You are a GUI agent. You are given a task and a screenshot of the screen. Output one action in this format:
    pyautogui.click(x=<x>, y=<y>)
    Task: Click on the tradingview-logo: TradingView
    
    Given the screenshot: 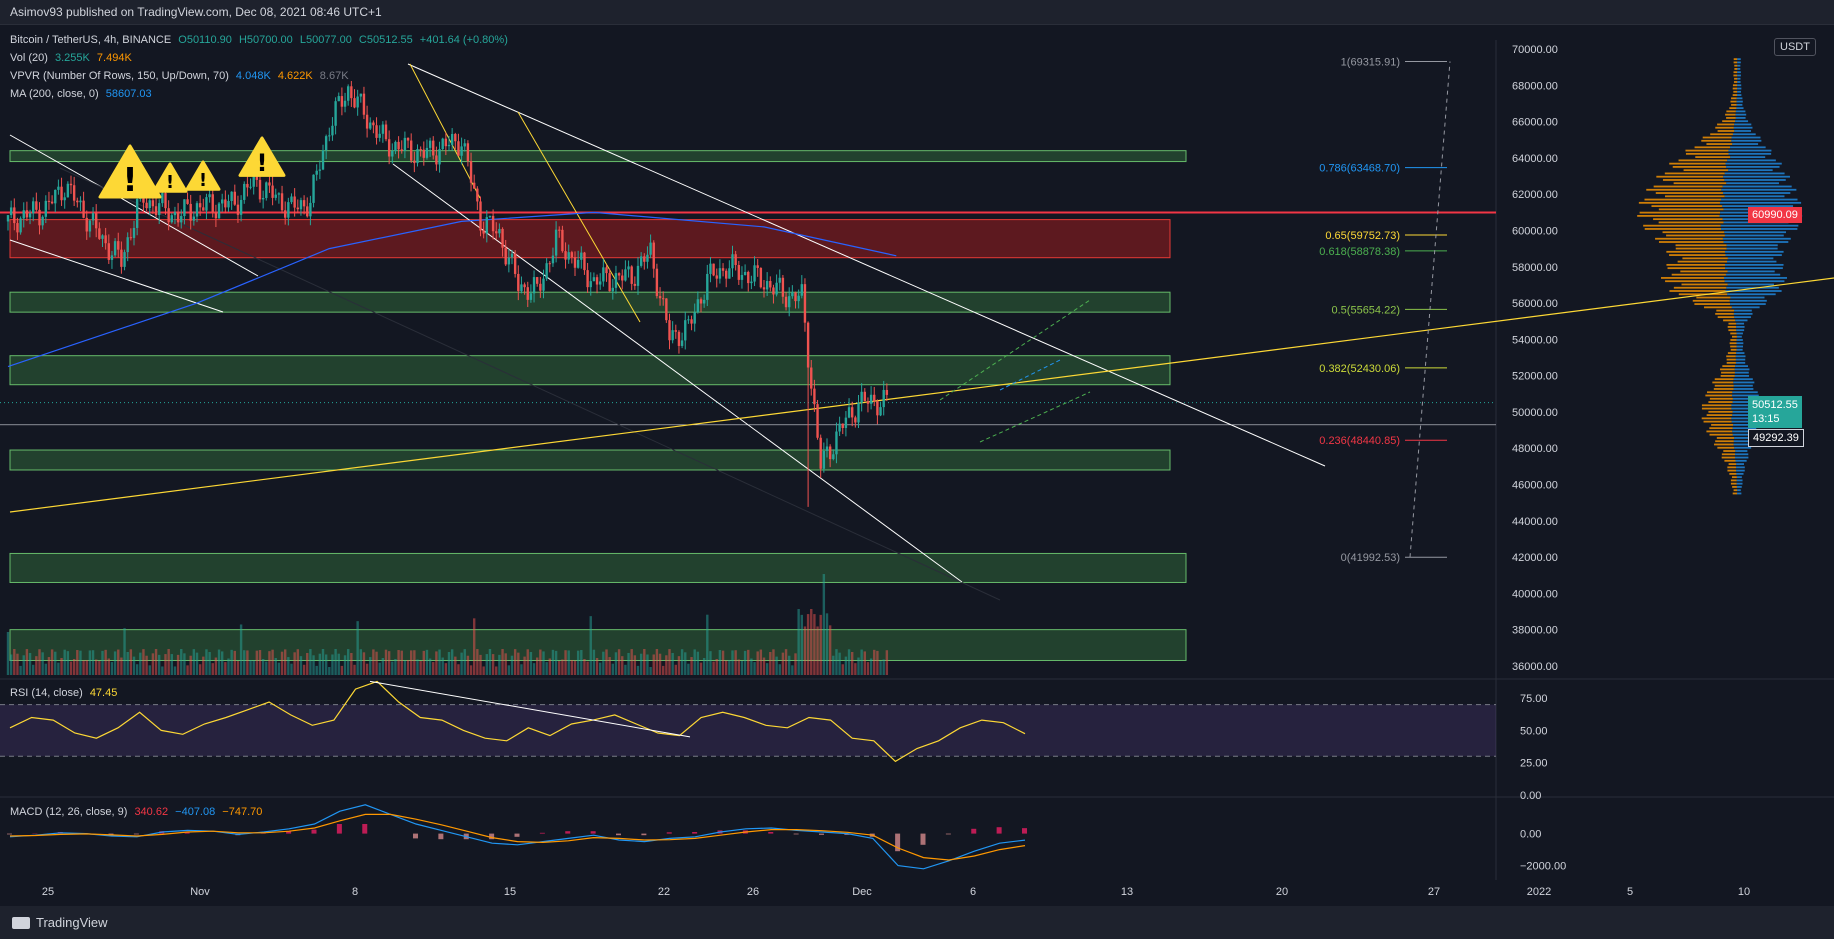 What is the action you would take?
    pyautogui.click(x=60, y=922)
    